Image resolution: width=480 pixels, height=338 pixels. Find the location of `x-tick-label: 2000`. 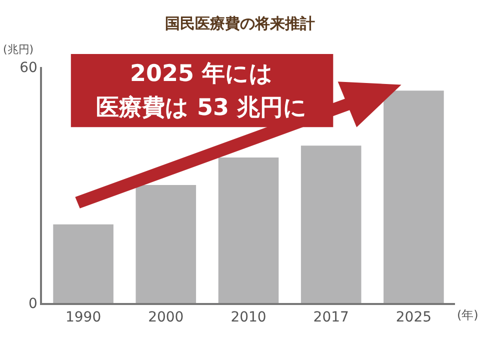

x-tick-label: 2000 is located at coordinates (166, 318).